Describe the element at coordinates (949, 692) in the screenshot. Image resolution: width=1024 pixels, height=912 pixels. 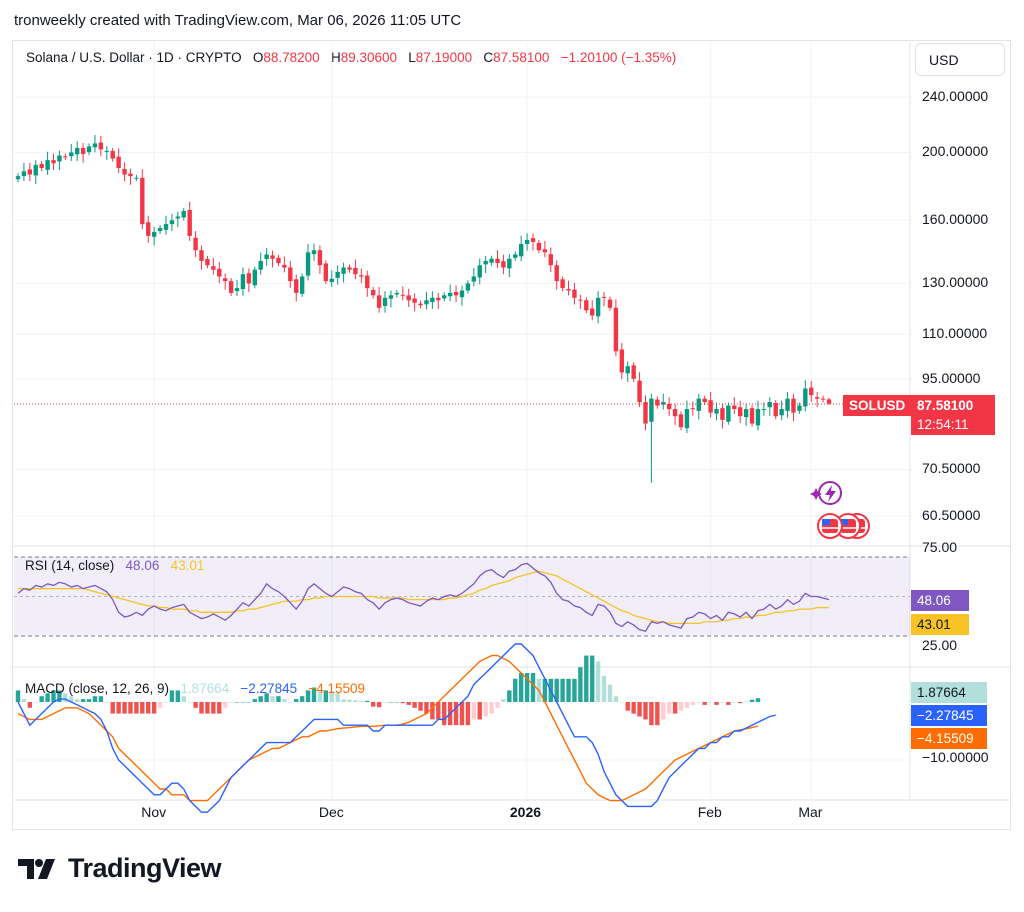
I see `macd-hist-tag: 1.87664` at that location.